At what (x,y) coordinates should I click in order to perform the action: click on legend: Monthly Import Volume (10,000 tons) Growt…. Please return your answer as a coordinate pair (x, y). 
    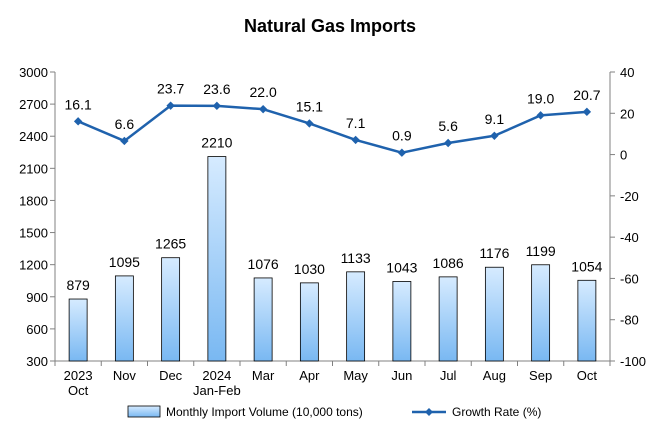
    Looking at the image, I should click on (334, 412).